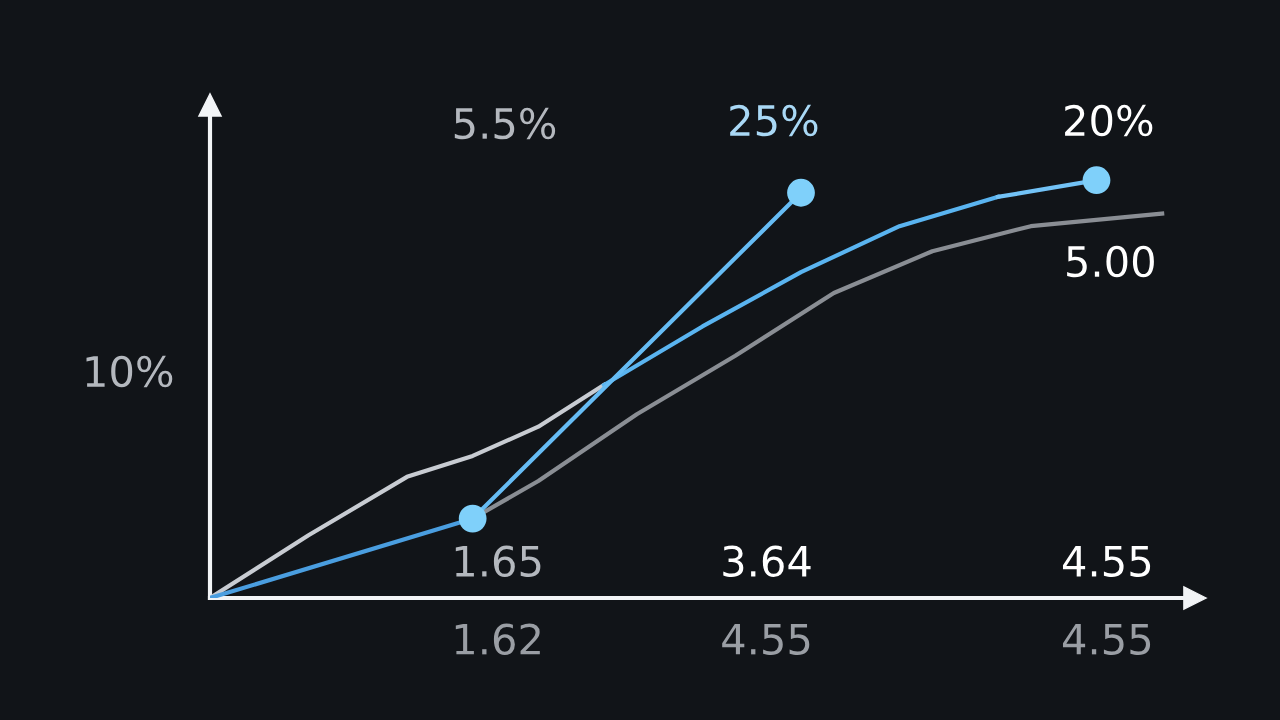 This screenshot has width=1280, height=720. What do you see at coordinates (505, 123) in the screenshot?
I see `text: 5.5%` at bounding box center [505, 123].